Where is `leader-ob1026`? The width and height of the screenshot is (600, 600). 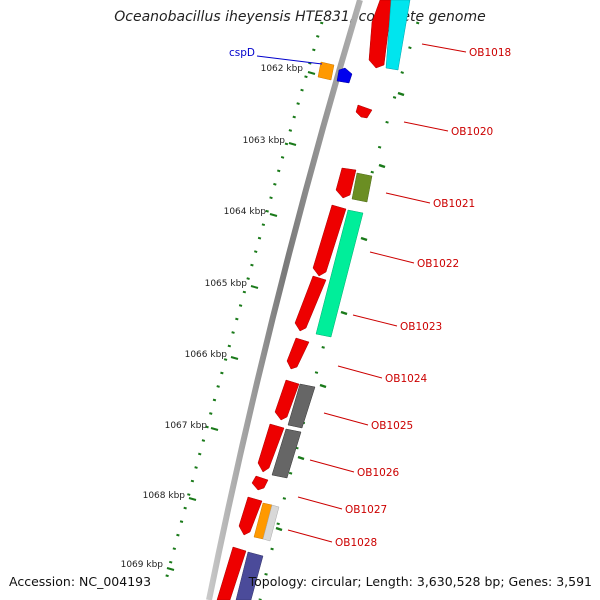 leader-ob1026 is located at coordinates (332, 466).